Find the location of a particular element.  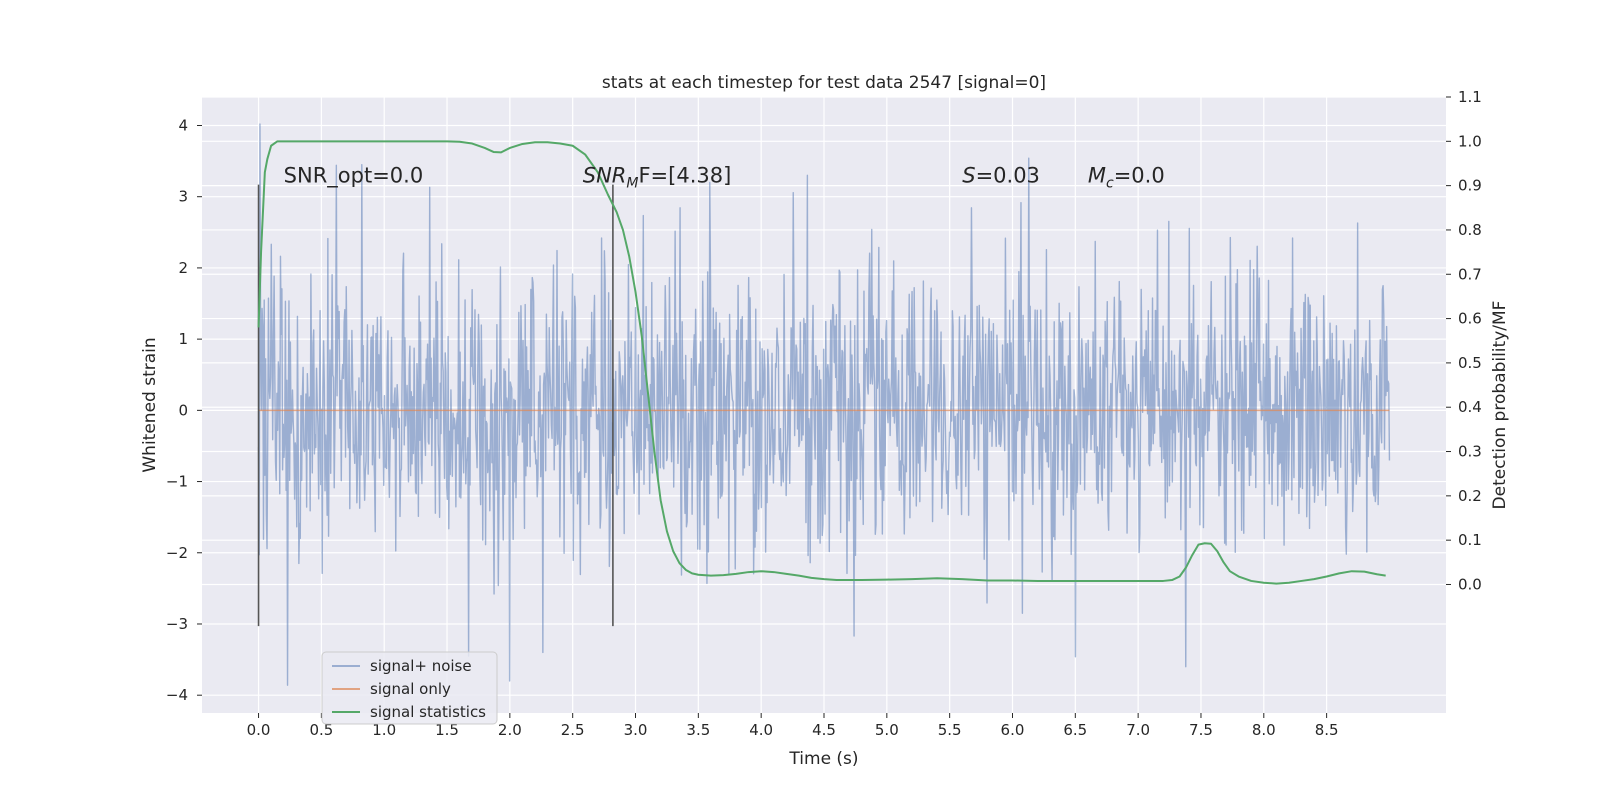

x-tick-label: 4.0 is located at coordinates (761, 730).